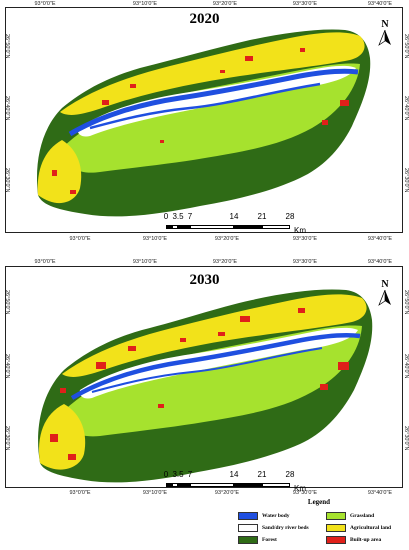 This screenshot has height=550, width=409. What do you see at coordinates (269, 540) in the screenshot?
I see `legend-label: Forest` at bounding box center [269, 540].